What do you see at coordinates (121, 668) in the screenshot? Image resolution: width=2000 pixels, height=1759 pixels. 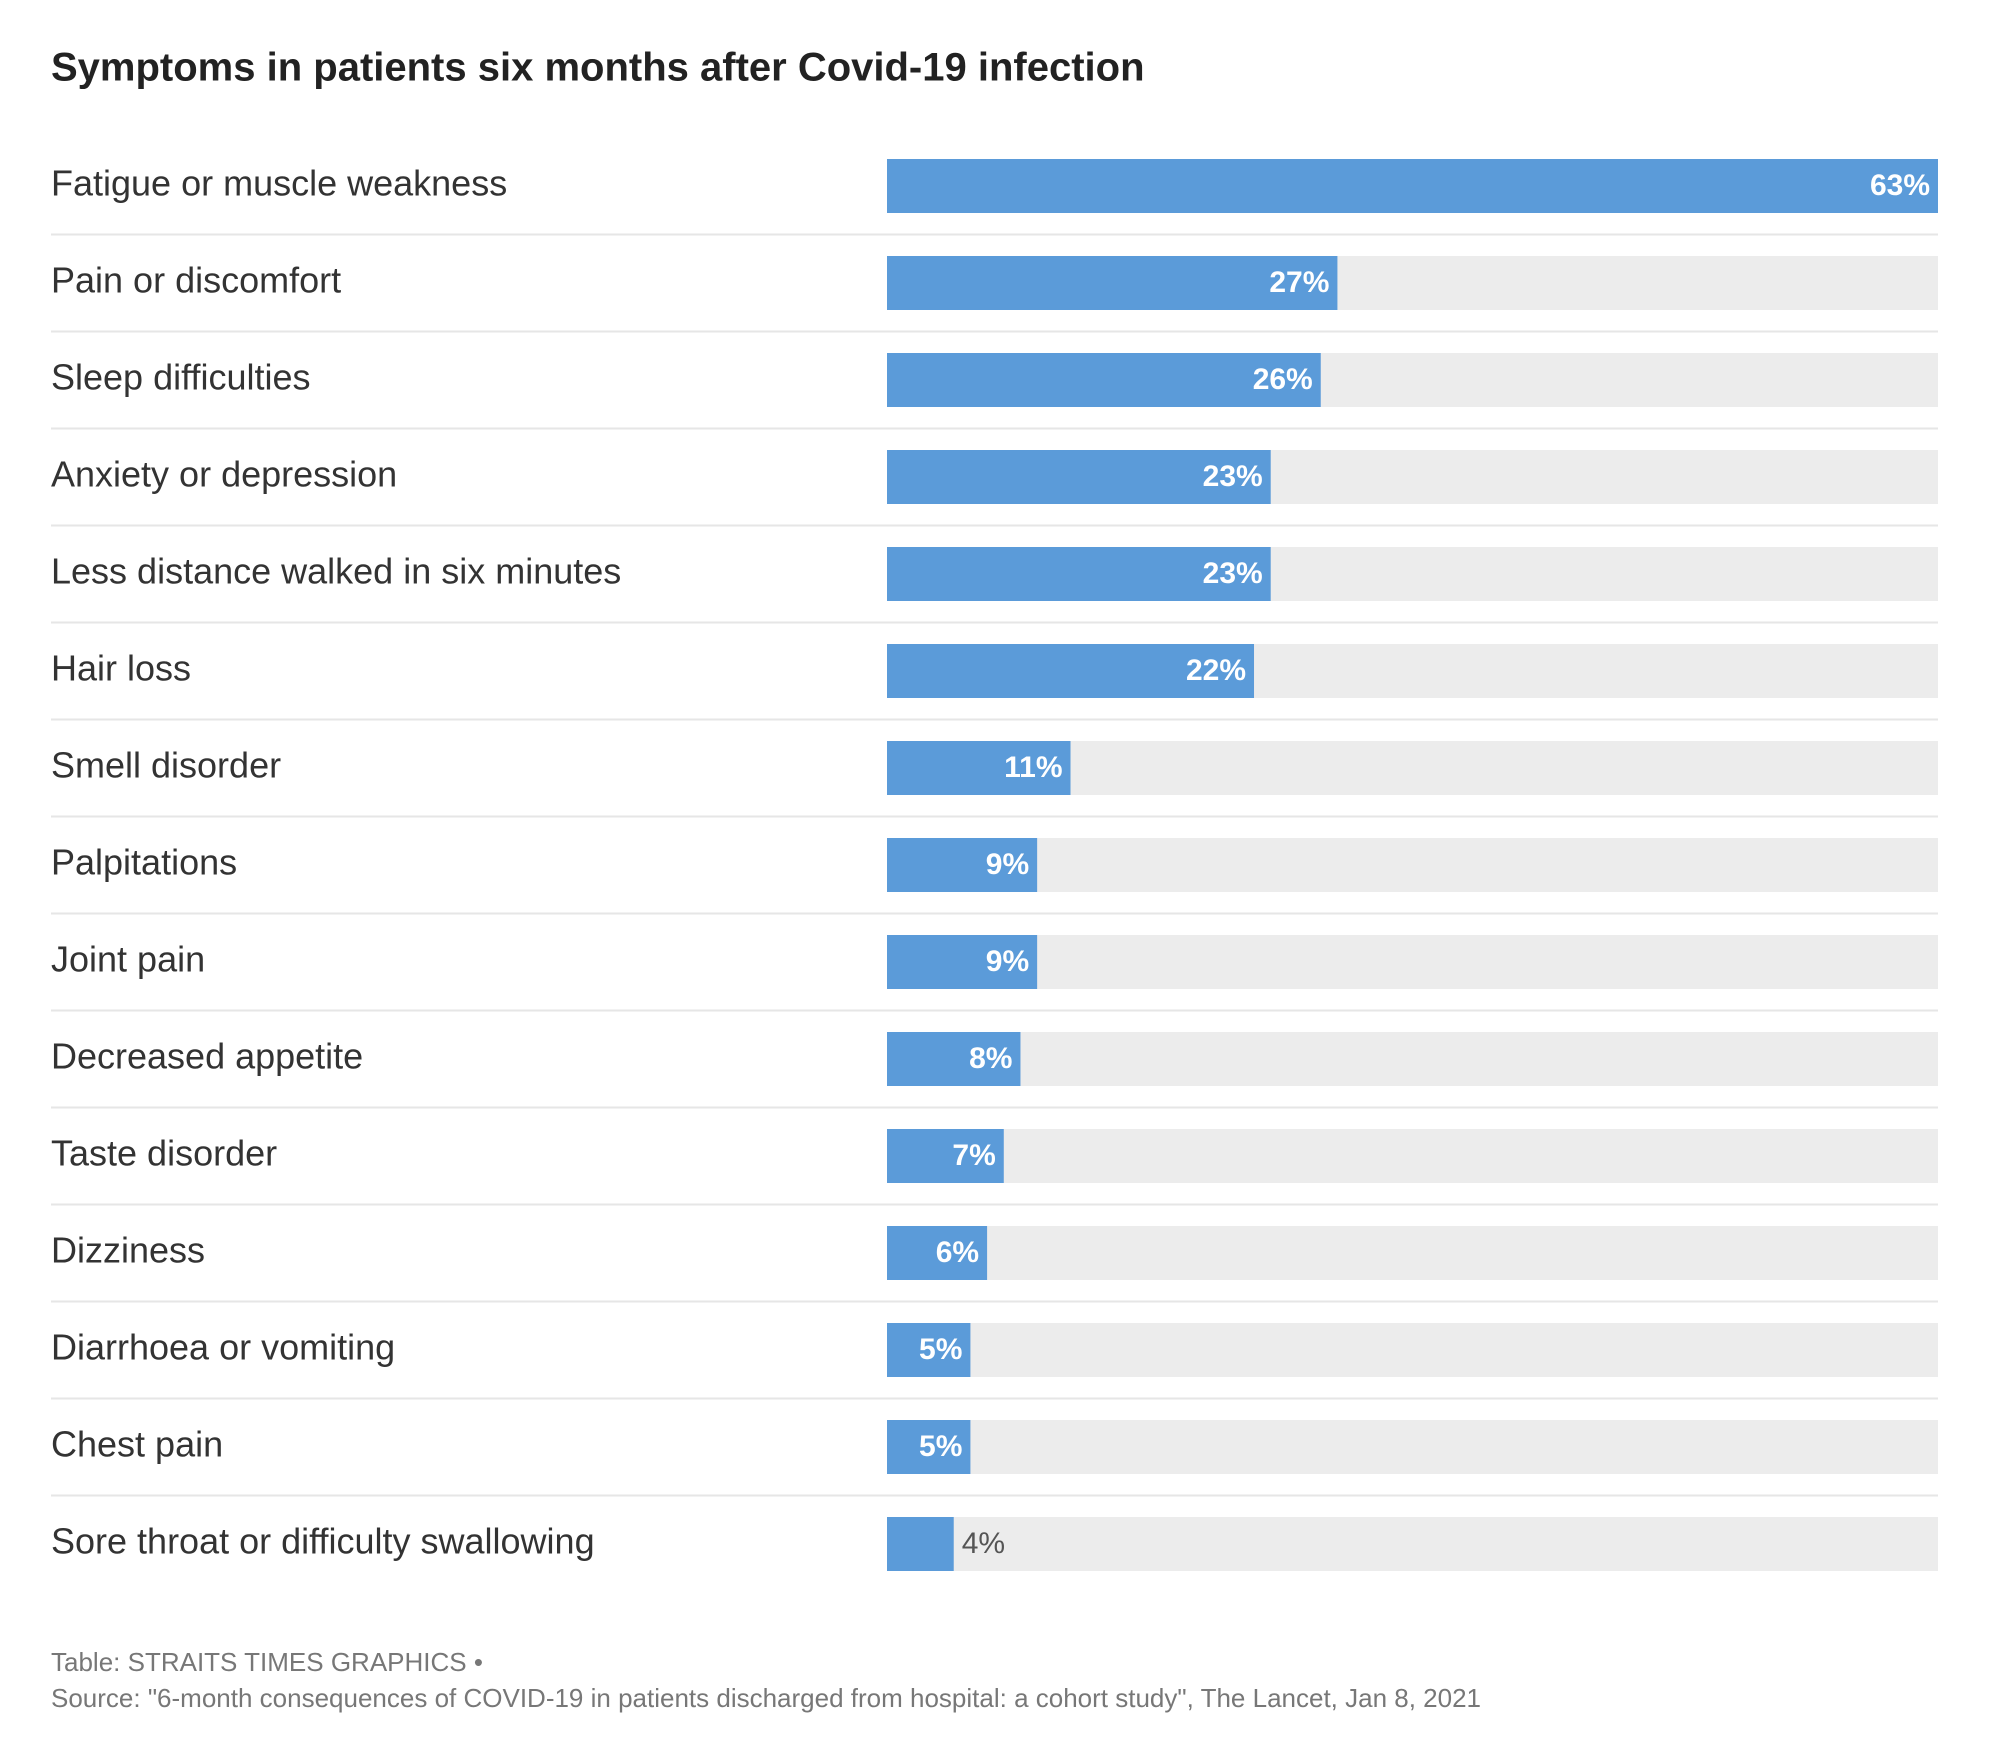 I see `category-label: Hair loss` at bounding box center [121, 668].